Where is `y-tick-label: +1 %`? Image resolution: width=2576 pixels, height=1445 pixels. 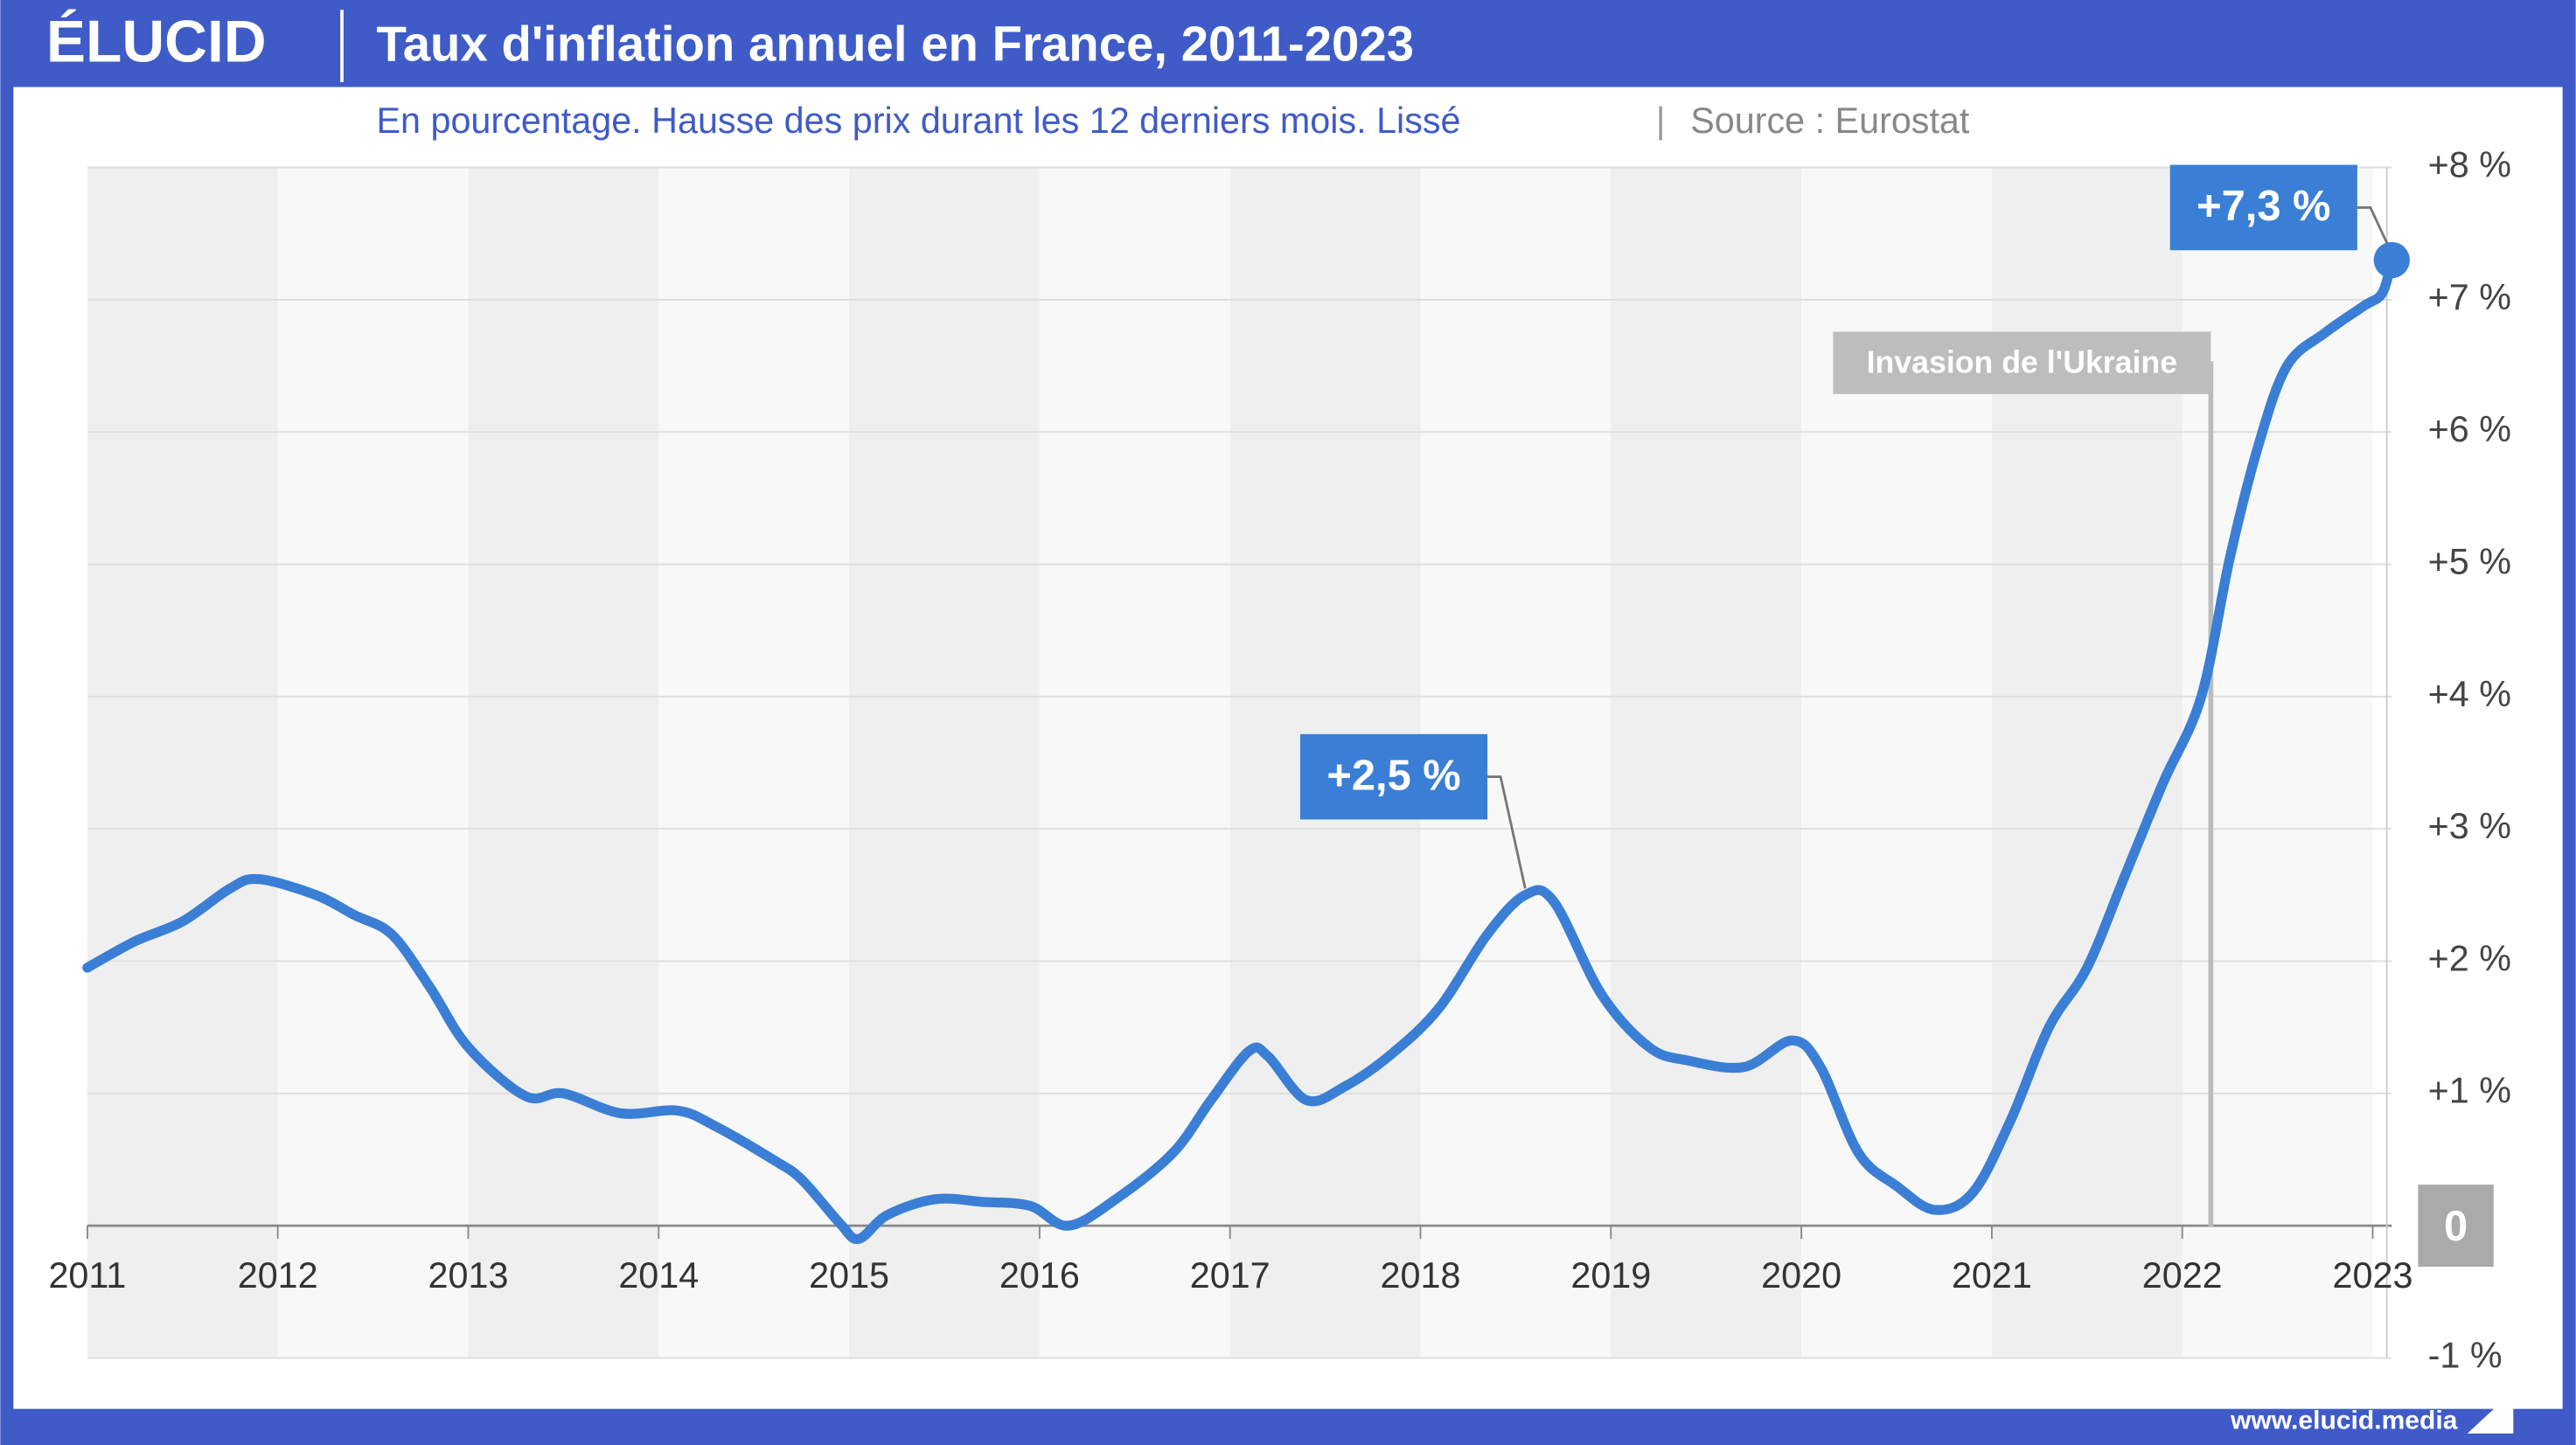 y-tick-label: +1 % is located at coordinates (2469, 1091).